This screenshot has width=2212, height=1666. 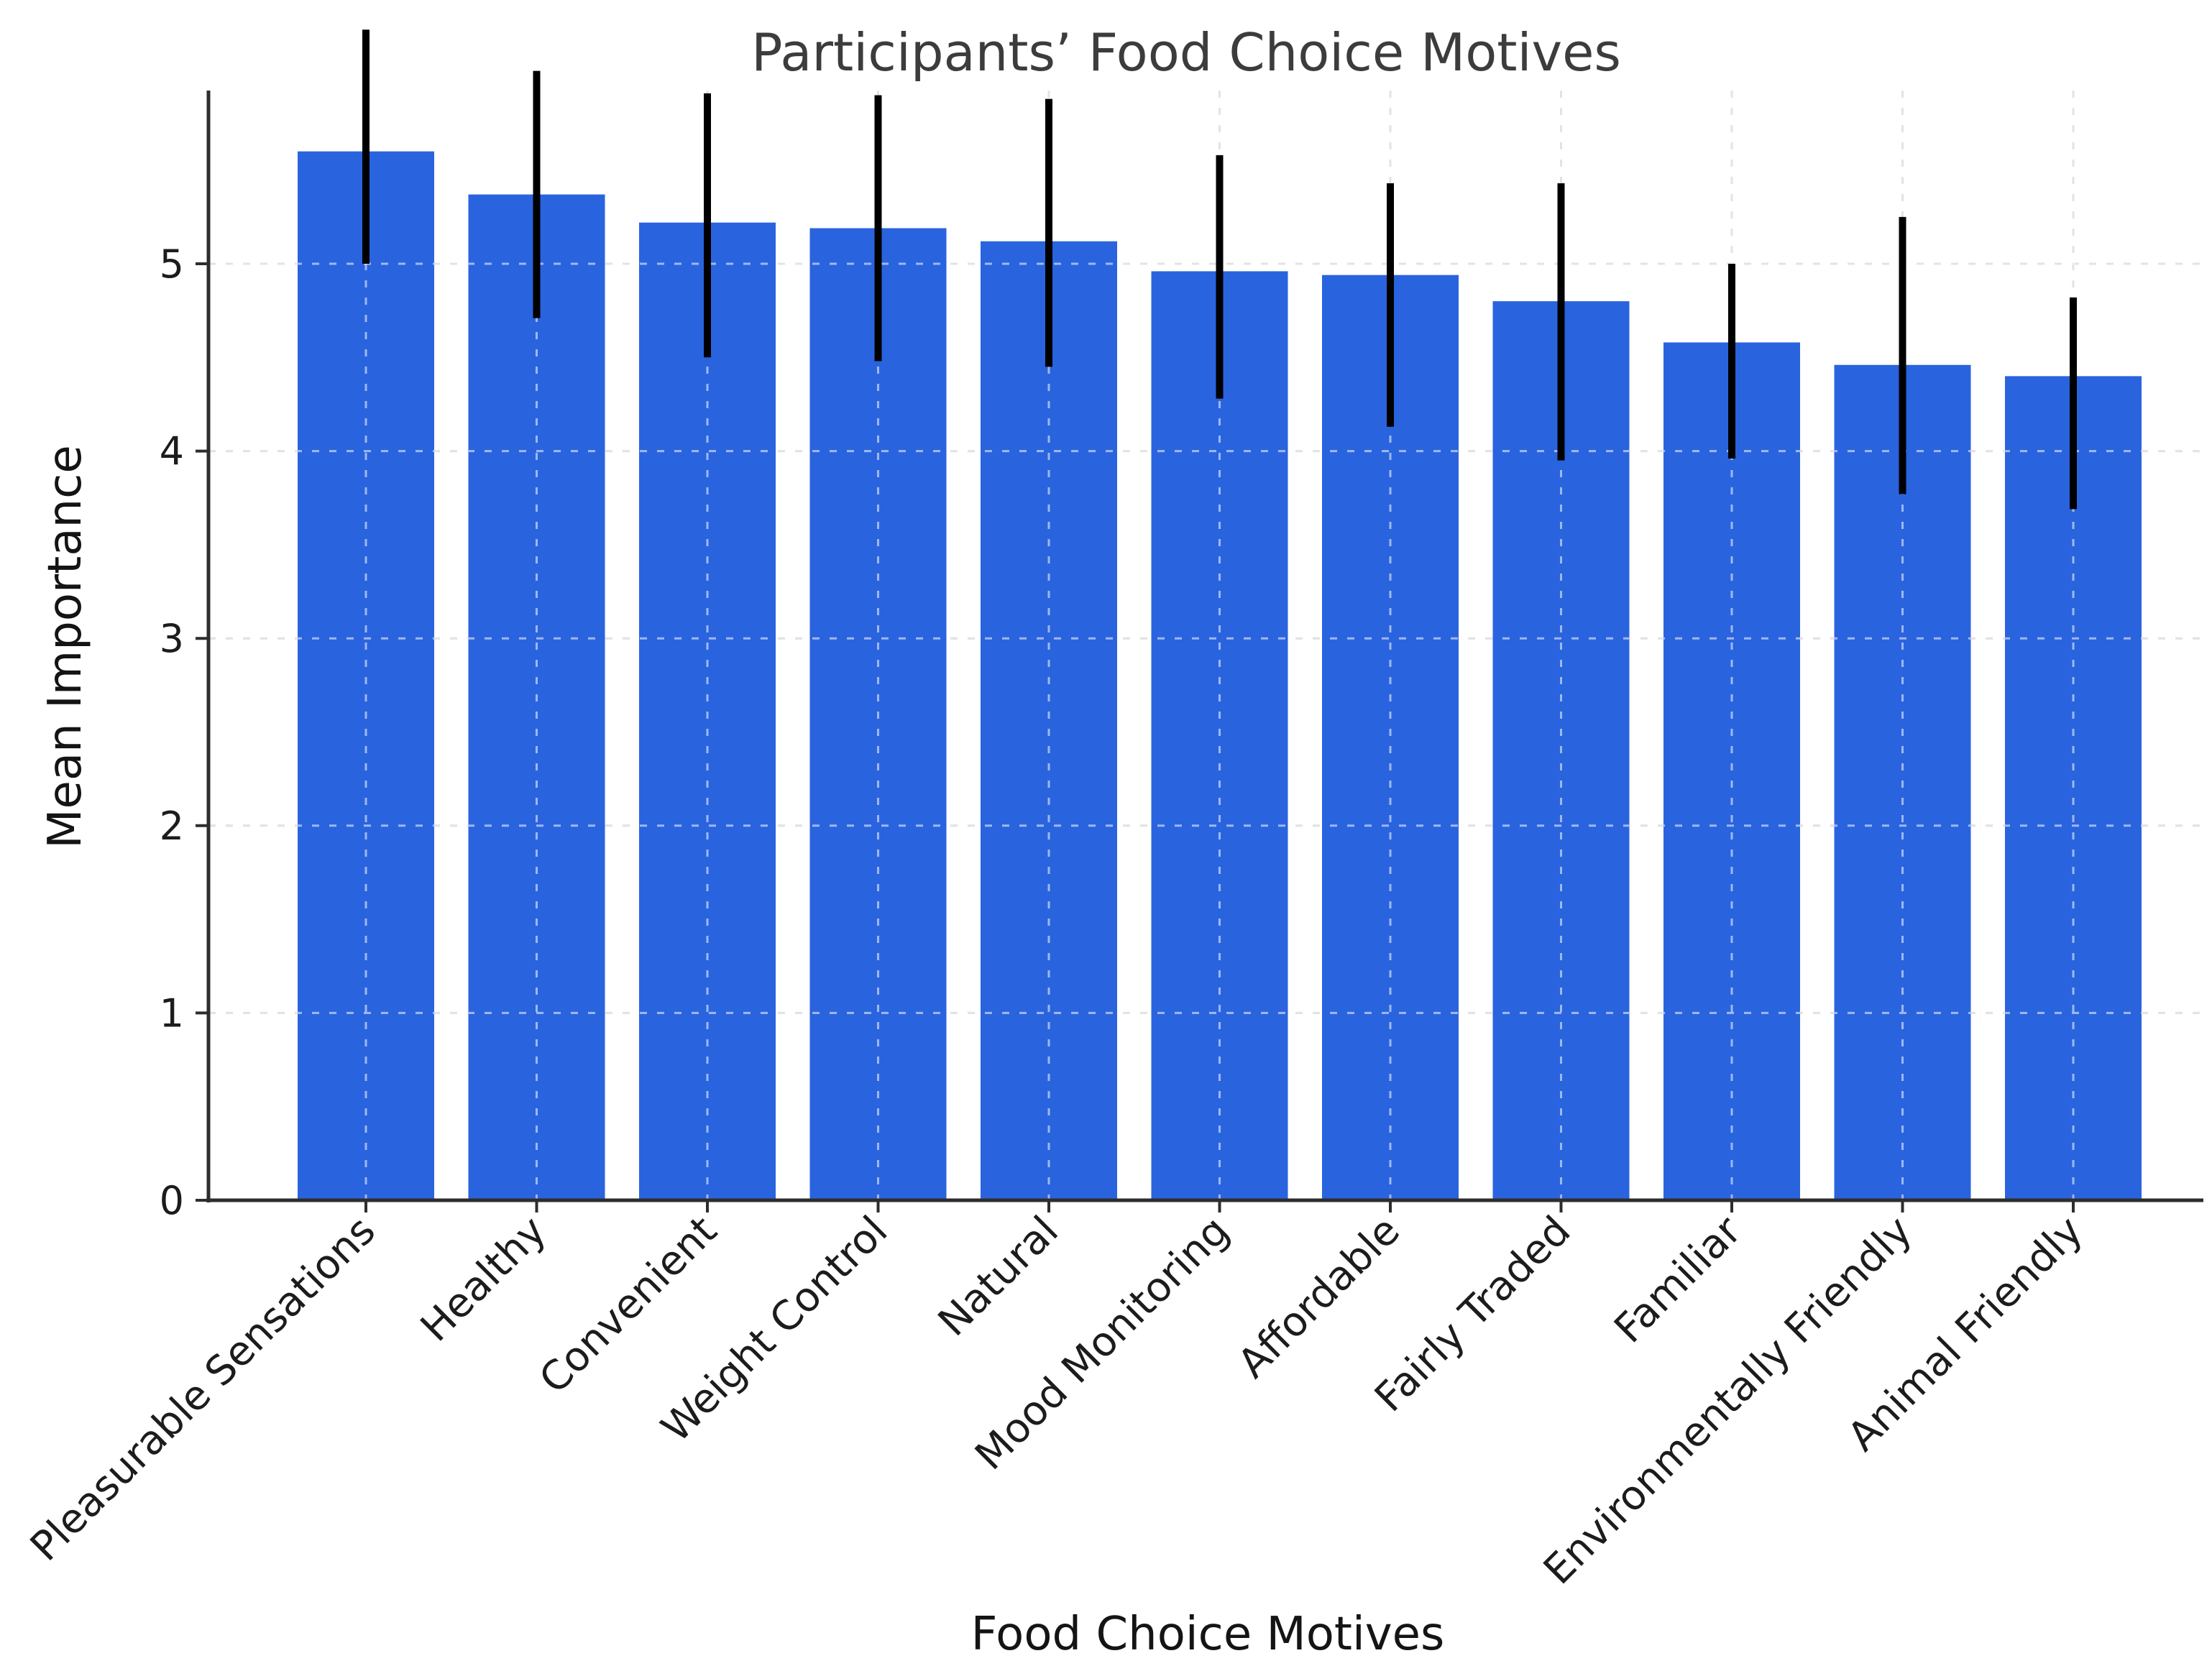 What do you see at coordinates (172, 639) in the screenshot?
I see `y-tick-label: 3` at bounding box center [172, 639].